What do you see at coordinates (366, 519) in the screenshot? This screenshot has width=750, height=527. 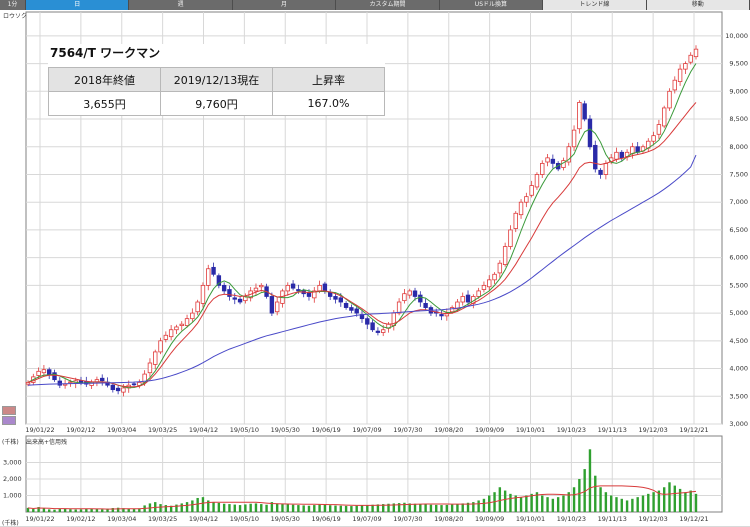 I see `x-tick-label-volume: 19/07/09` at bounding box center [366, 519].